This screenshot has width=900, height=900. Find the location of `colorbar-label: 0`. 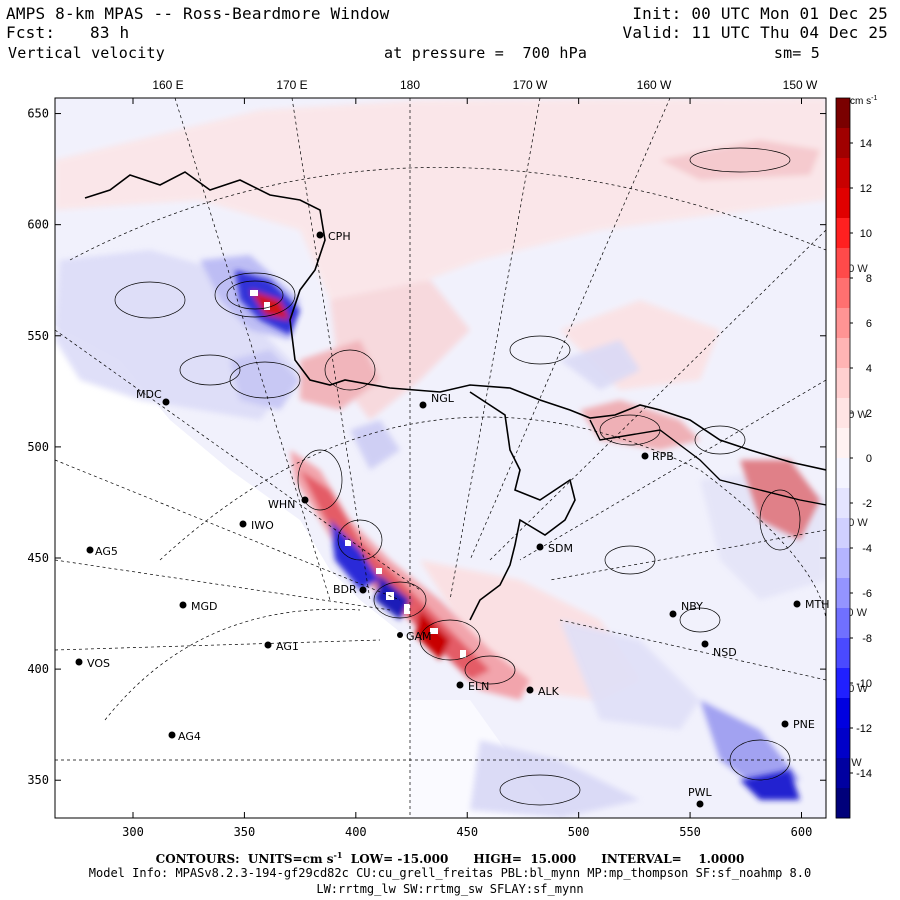

colorbar-label: 0 is located at coordinates (869, 459).